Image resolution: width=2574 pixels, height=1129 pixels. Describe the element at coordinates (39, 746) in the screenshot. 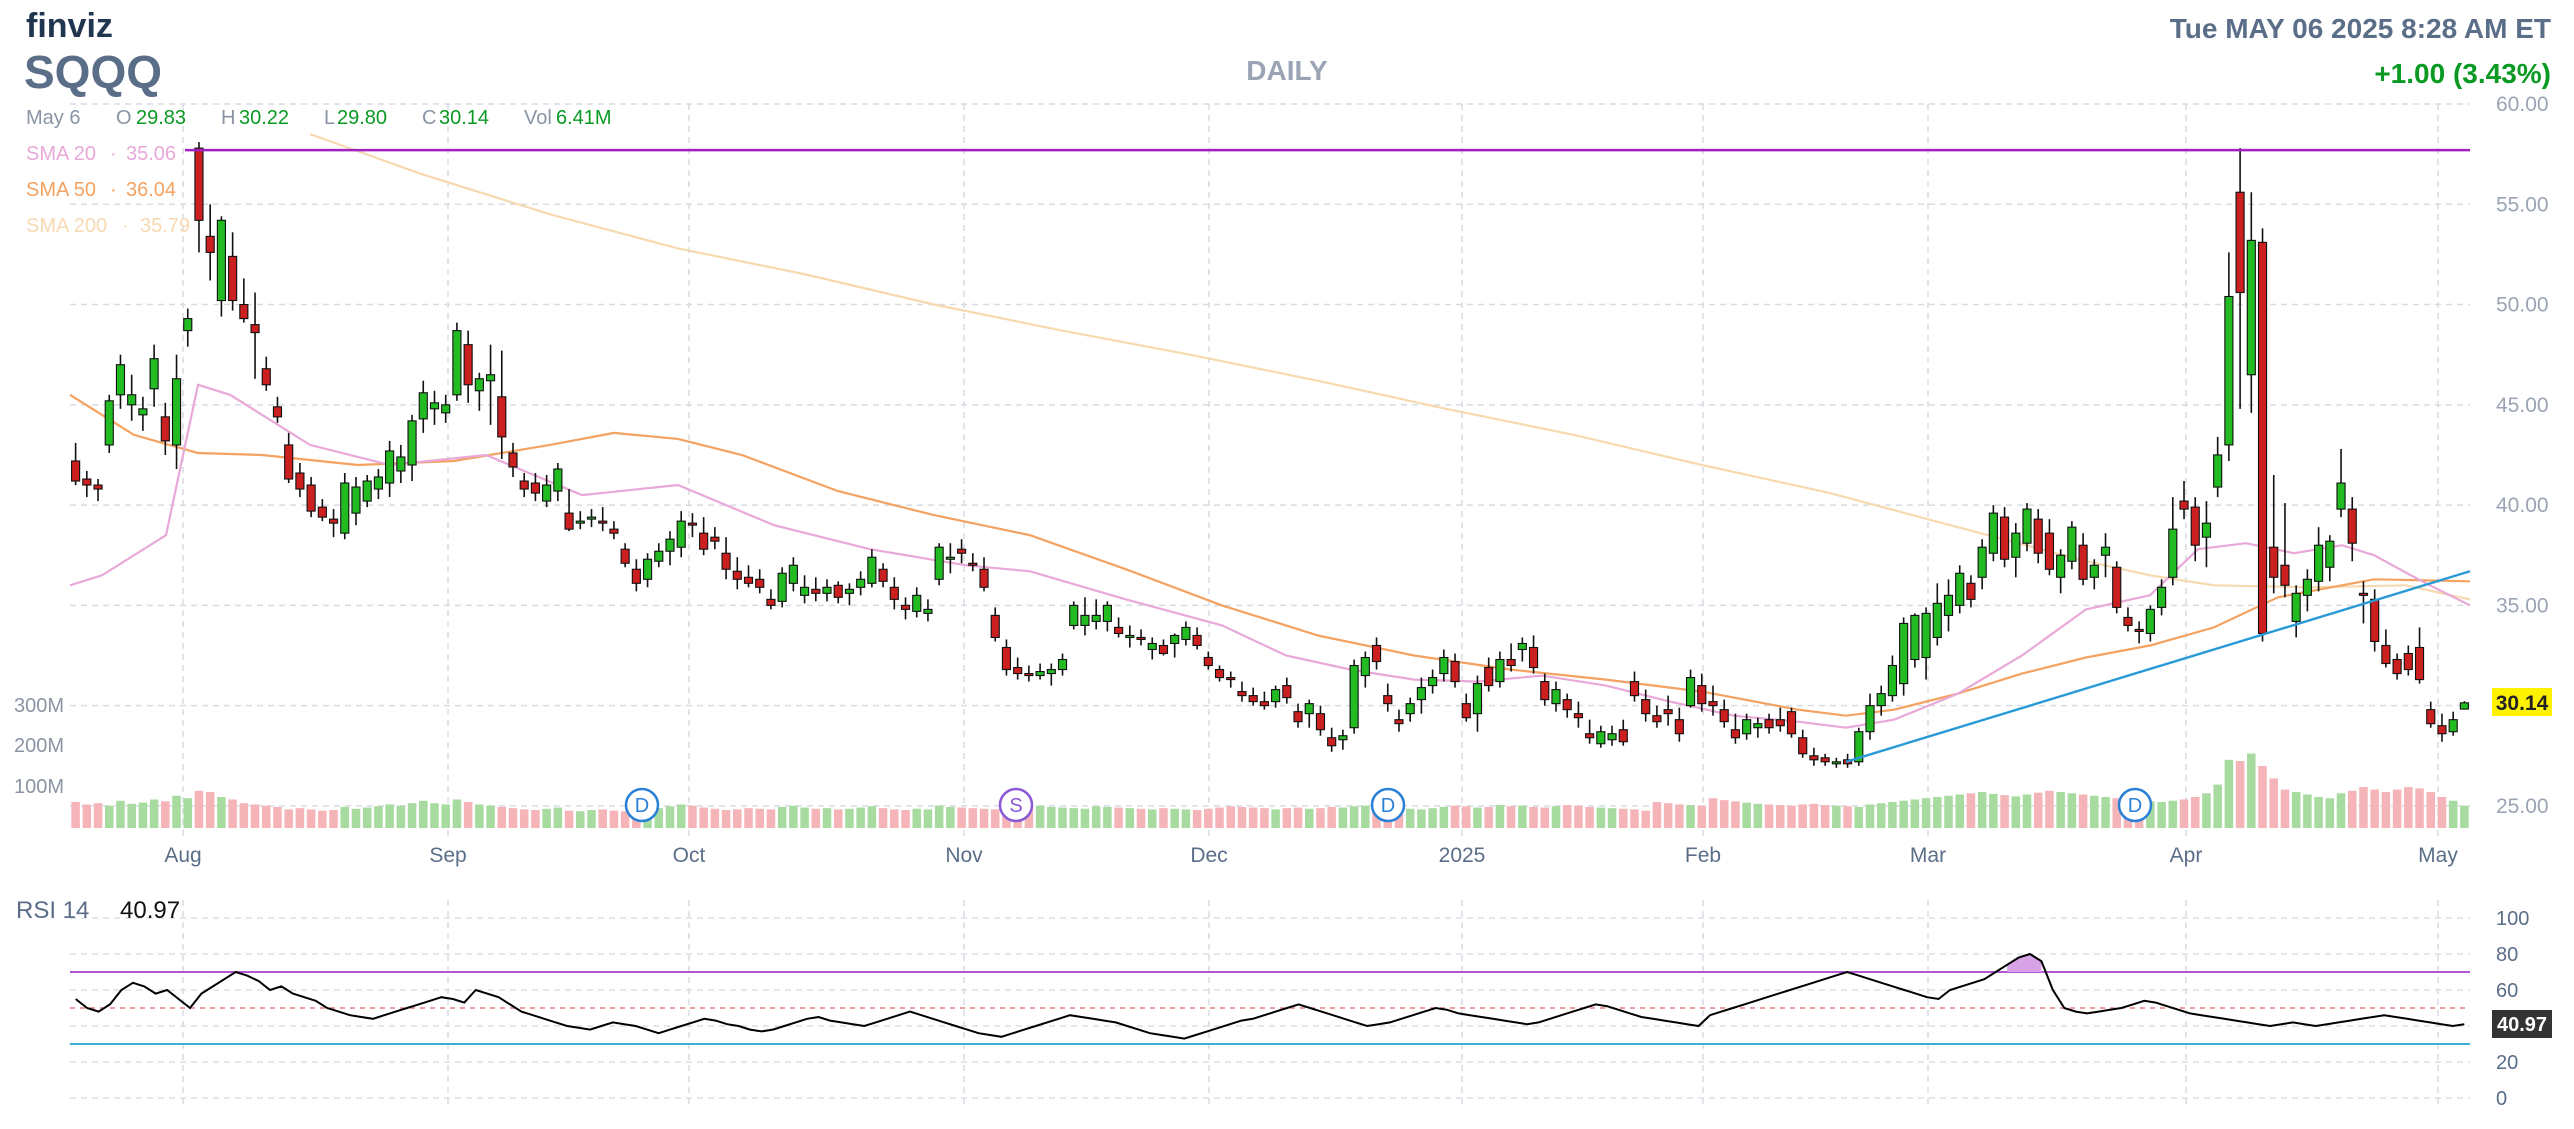

I see `volume-axis: 300M 200M 100M` at that location.